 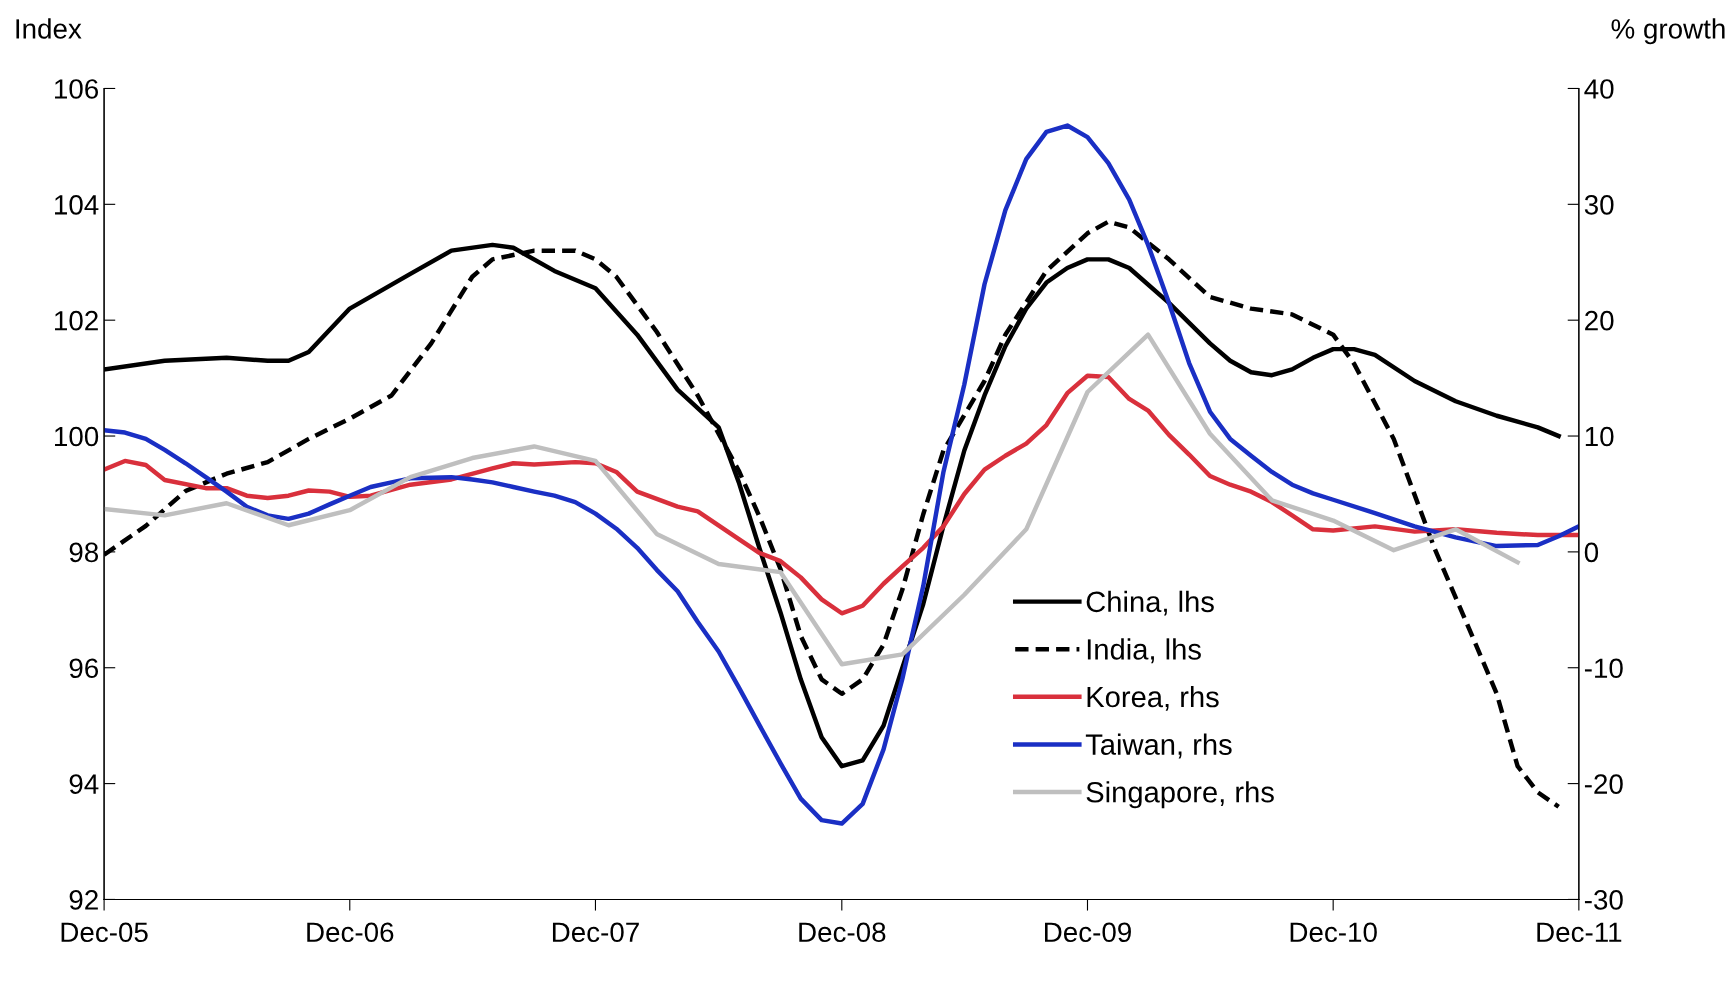 What do you see at coordinates (1333, 932) in the screenshot?
I see `x-tick-label: Dec-10` at bounding box center [1333, 932].